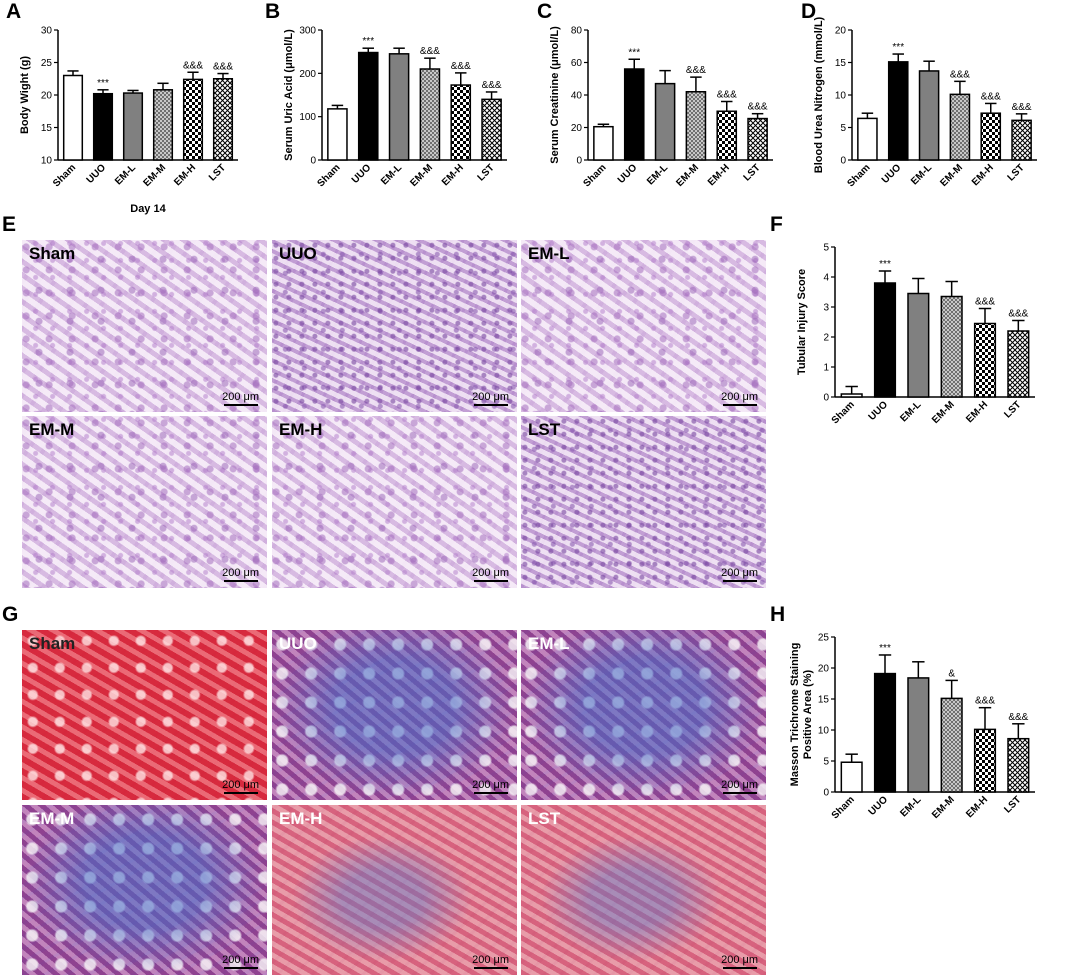 Image resolution: width=1065 pixels, height=980 pixels. What do you see at coordinates (643, 715) in the screenshot?
I see `micrograph-masson-em-l: EM-L 200 μm` at bounding box center [643, 715].